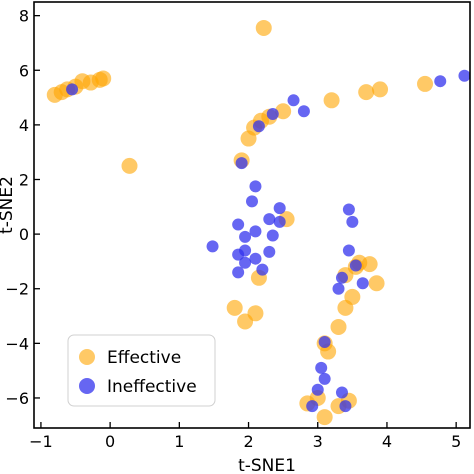 This screenshot has height=474, width=474. I want to click on x-tick-label: 0, so click(110, 441).